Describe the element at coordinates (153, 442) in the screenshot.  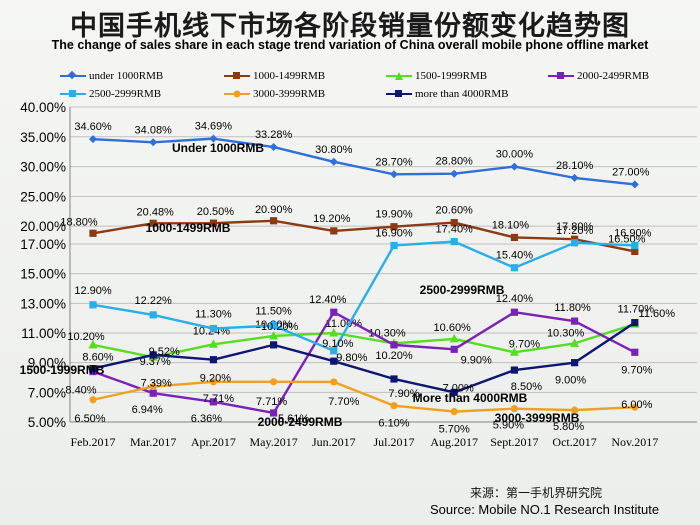
I see `x-tick-label: Mar.2017` at that location.